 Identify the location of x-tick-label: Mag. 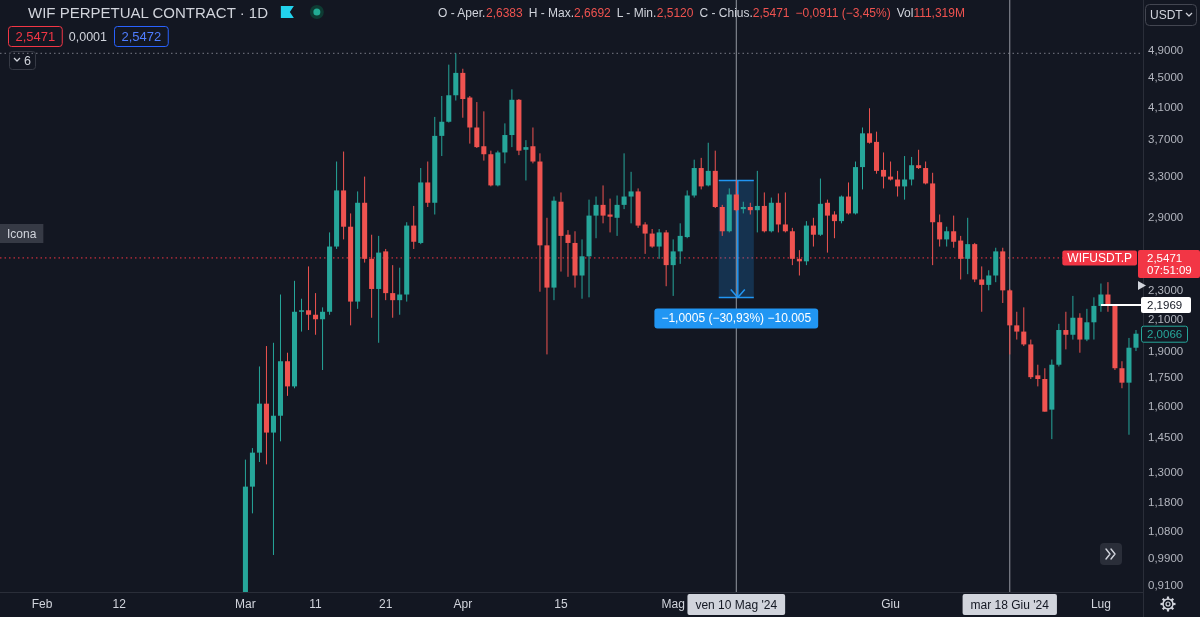
(673, 604).